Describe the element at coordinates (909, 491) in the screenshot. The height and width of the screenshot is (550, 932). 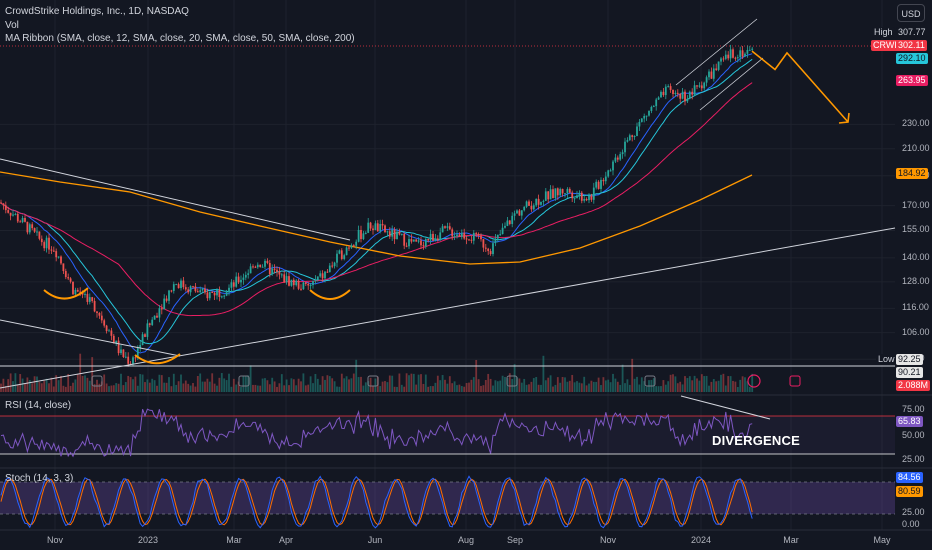
I see `stoch-d-tag: 80.59` at that location.